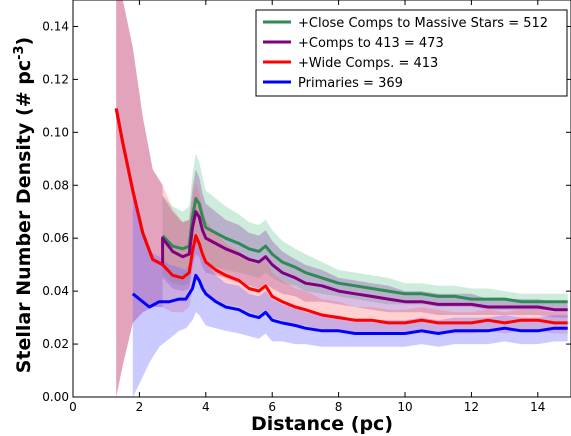  I want to click on y-tick-label: 0.02, so click(55, 344).